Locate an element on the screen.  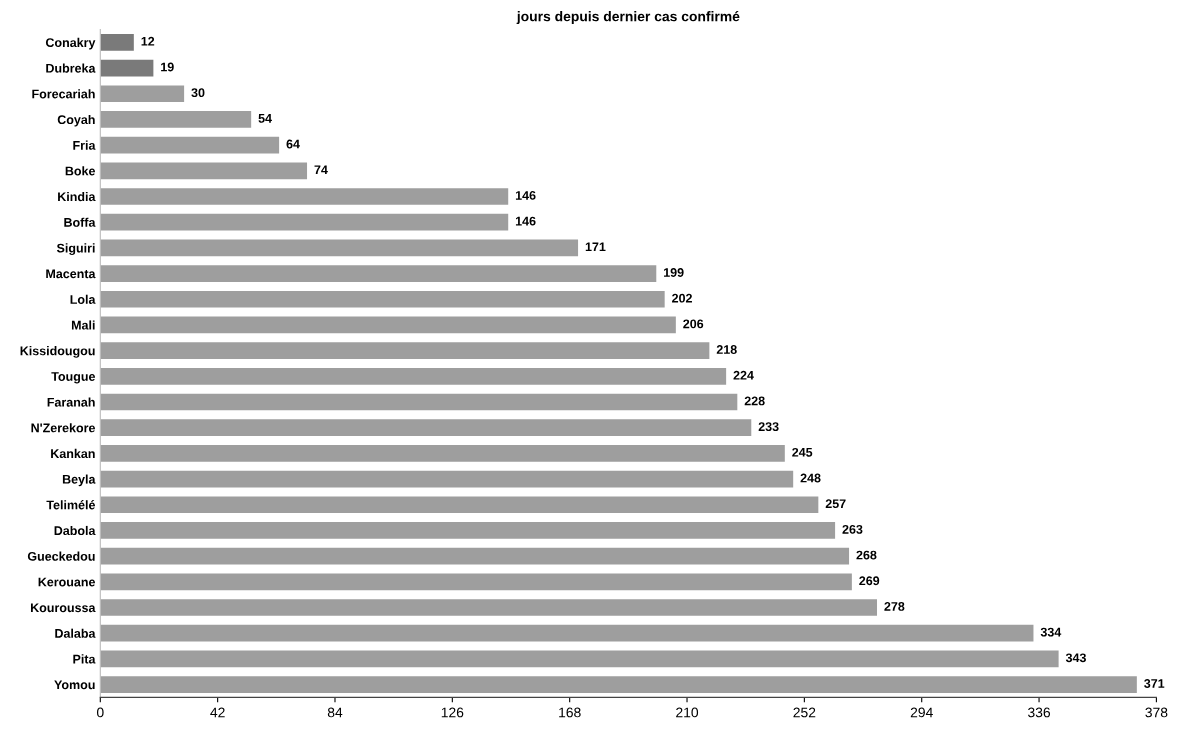
data-label: 268 is located at coordinates (866, 555).